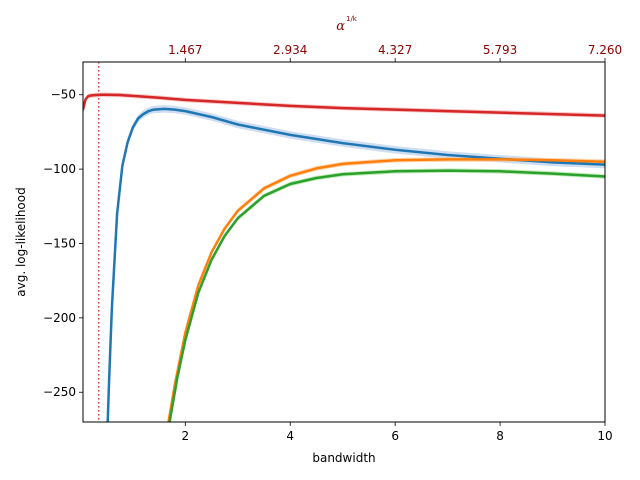  What do you see at coordinates (344, 105) in the screenshot?
I see `series-0-line` at bounding box center [344, 105].